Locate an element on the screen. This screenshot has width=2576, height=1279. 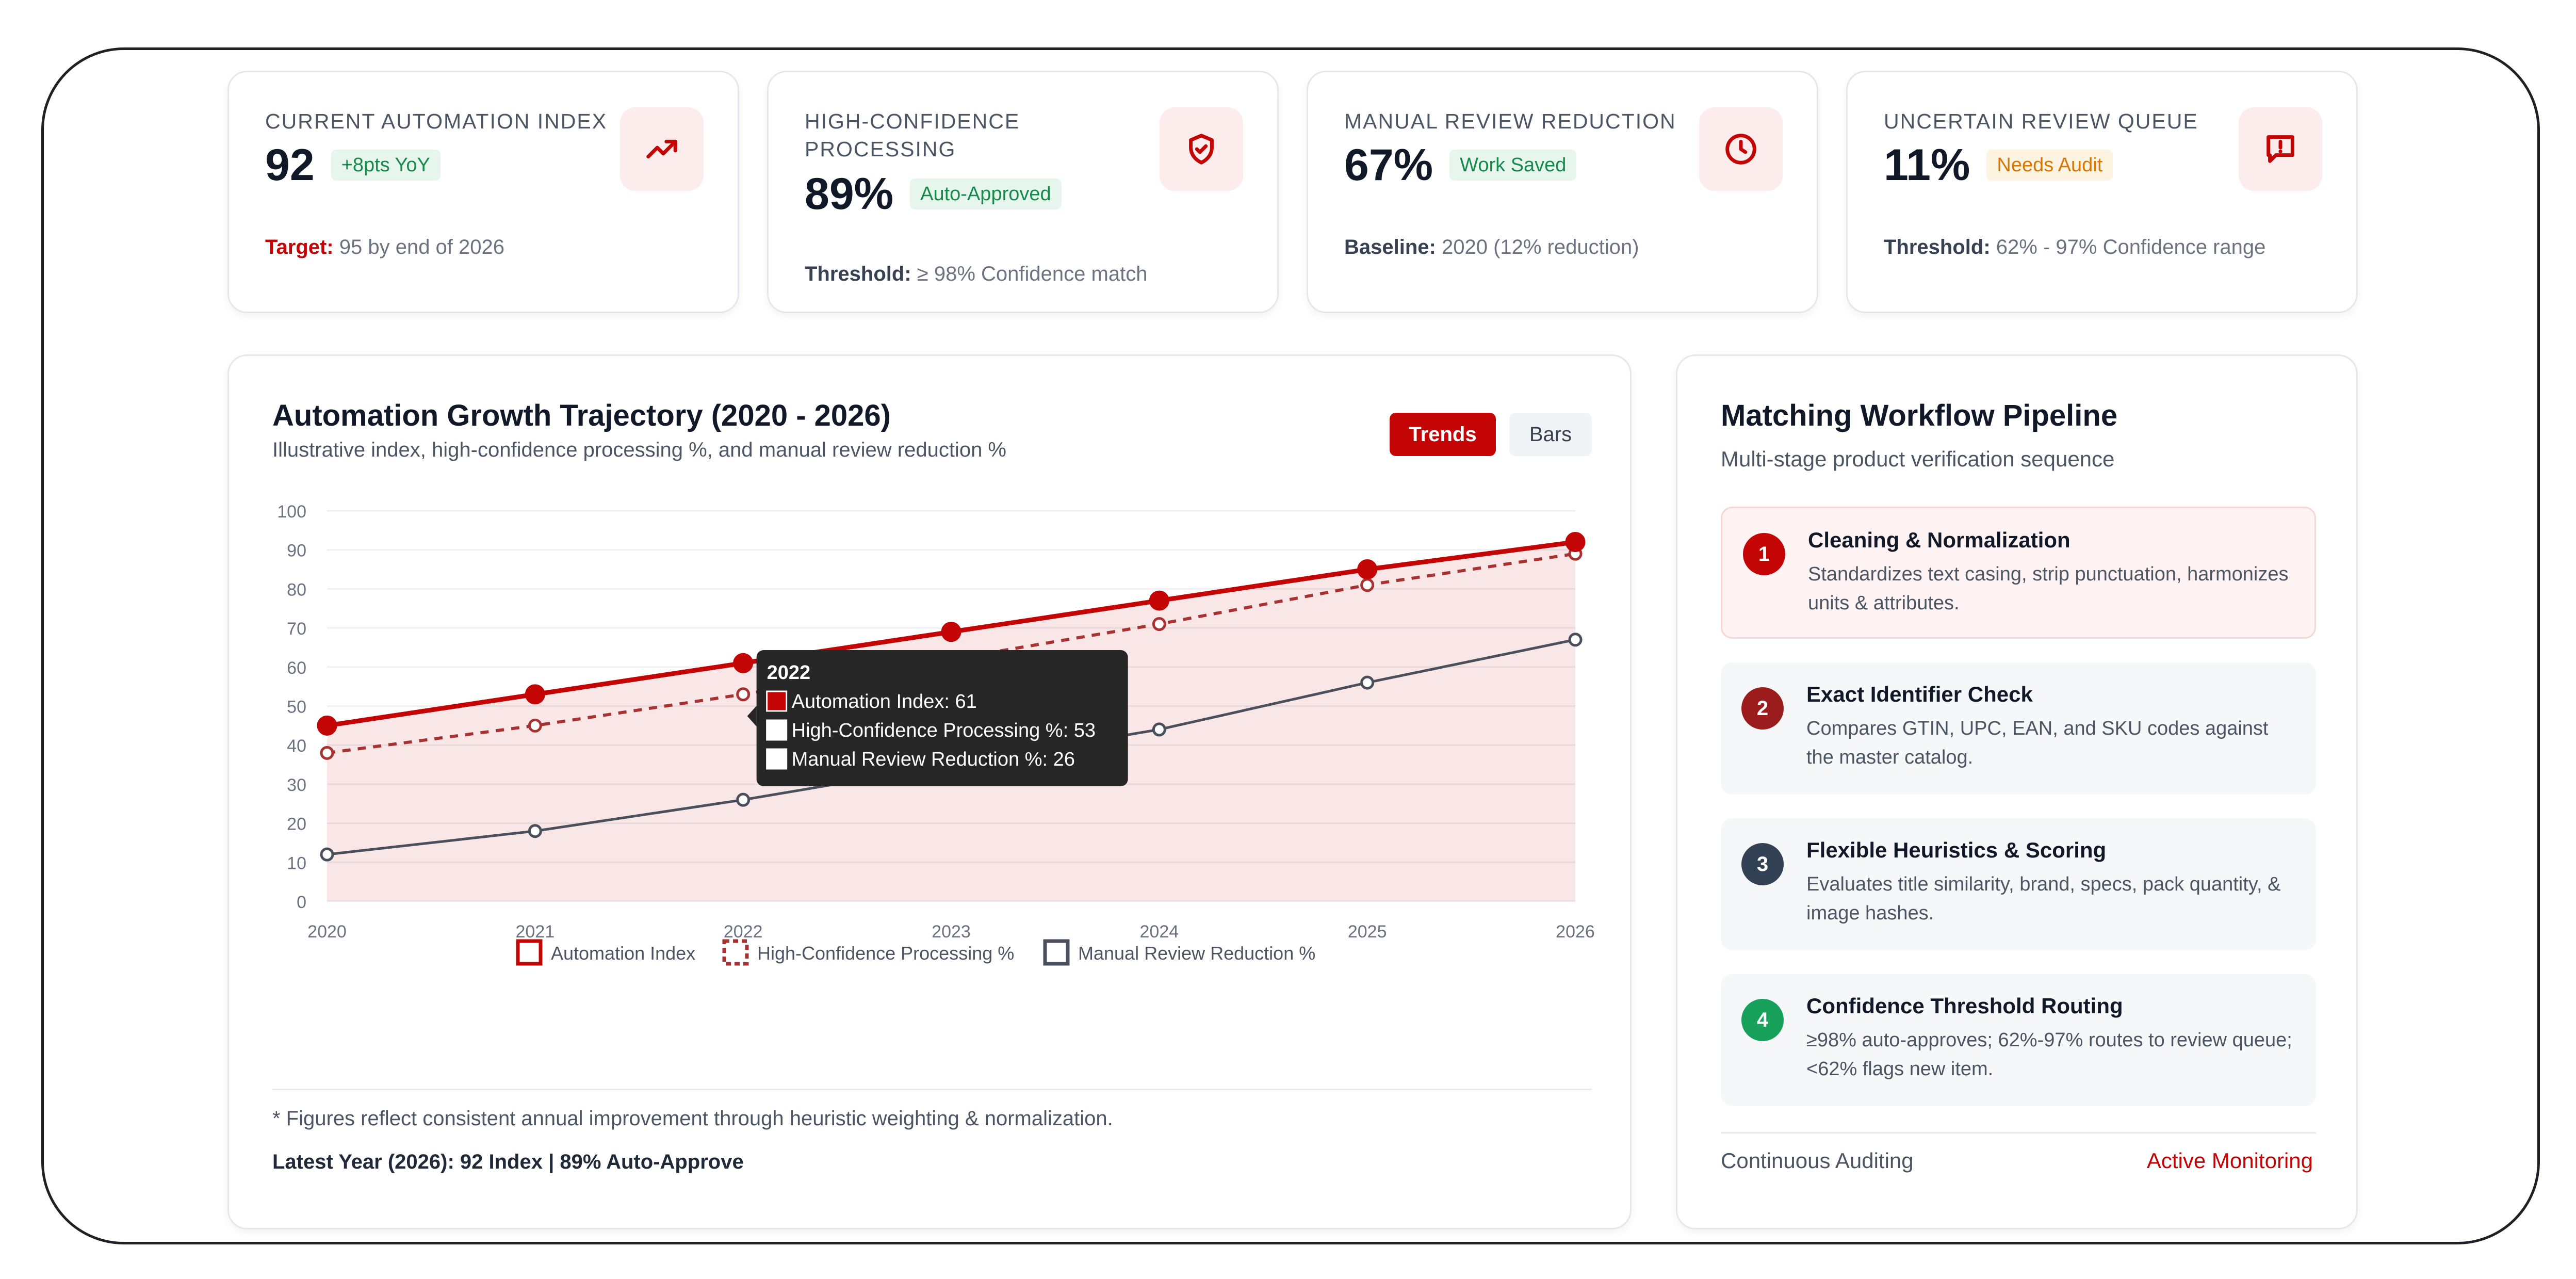
kpi-footnote: Threshold: ≥ 98% Confidence match is located at coordinates (976, 274).